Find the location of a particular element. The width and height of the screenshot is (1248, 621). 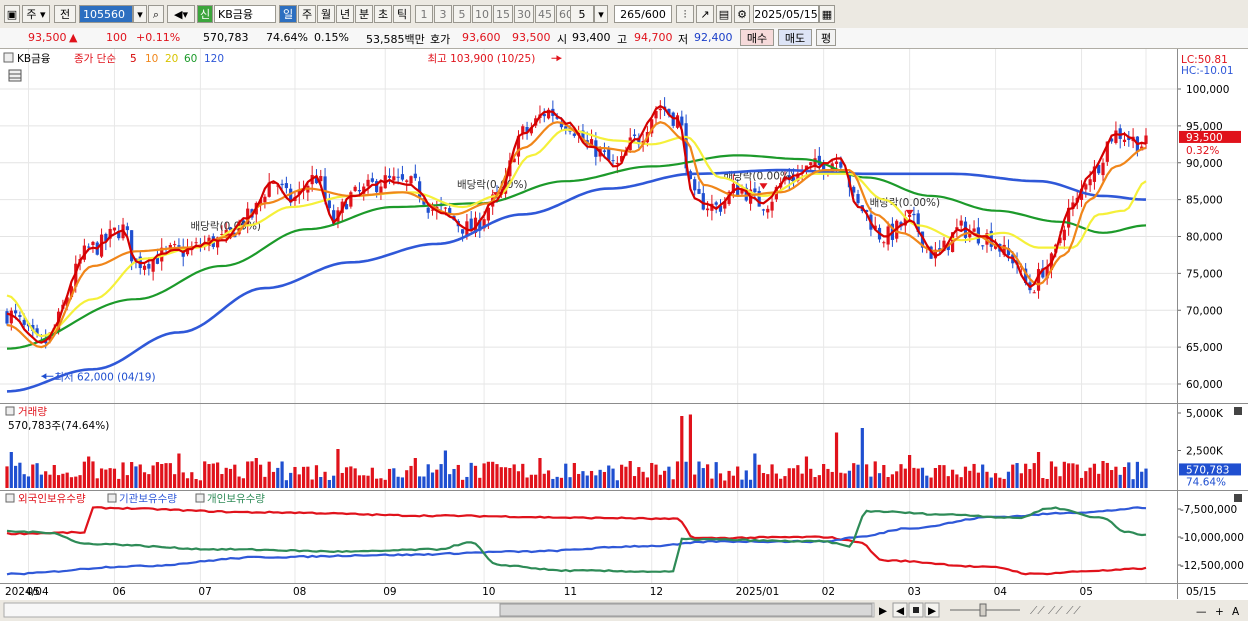

price-tick-label: 70,000 is located at coordinates (1204, 311).